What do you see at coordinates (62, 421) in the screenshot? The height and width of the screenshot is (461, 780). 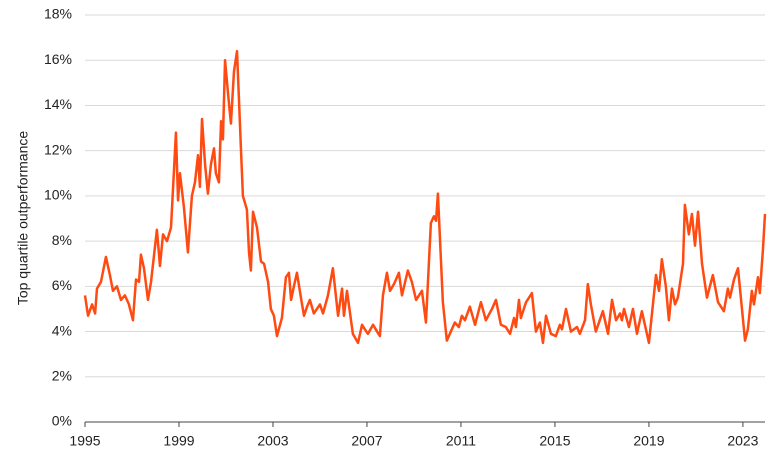 I see `y-tick-label: 0%` at bounding box center [62, 421].